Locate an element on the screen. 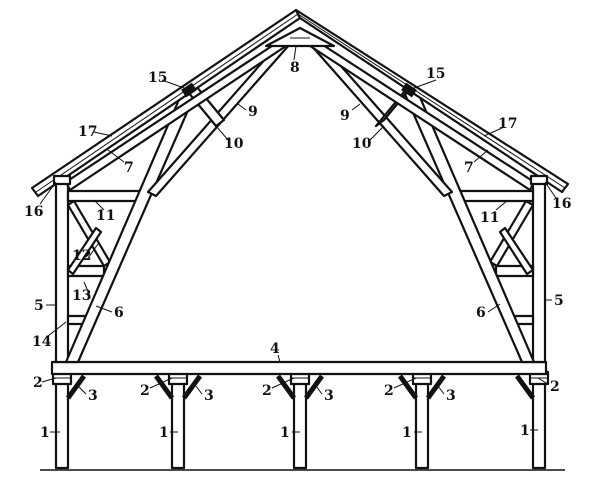 The image size is (600, 483). post-far-right is located at coordinates (539, 425).